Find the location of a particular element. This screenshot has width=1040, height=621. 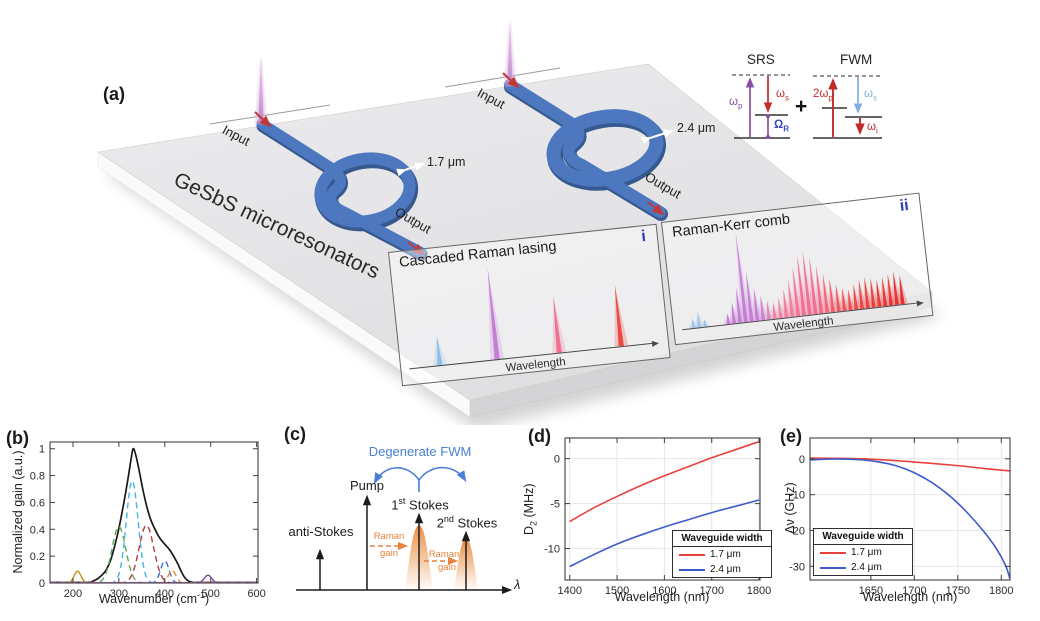

legend-swatch-red is located at coordinates (833, 552).